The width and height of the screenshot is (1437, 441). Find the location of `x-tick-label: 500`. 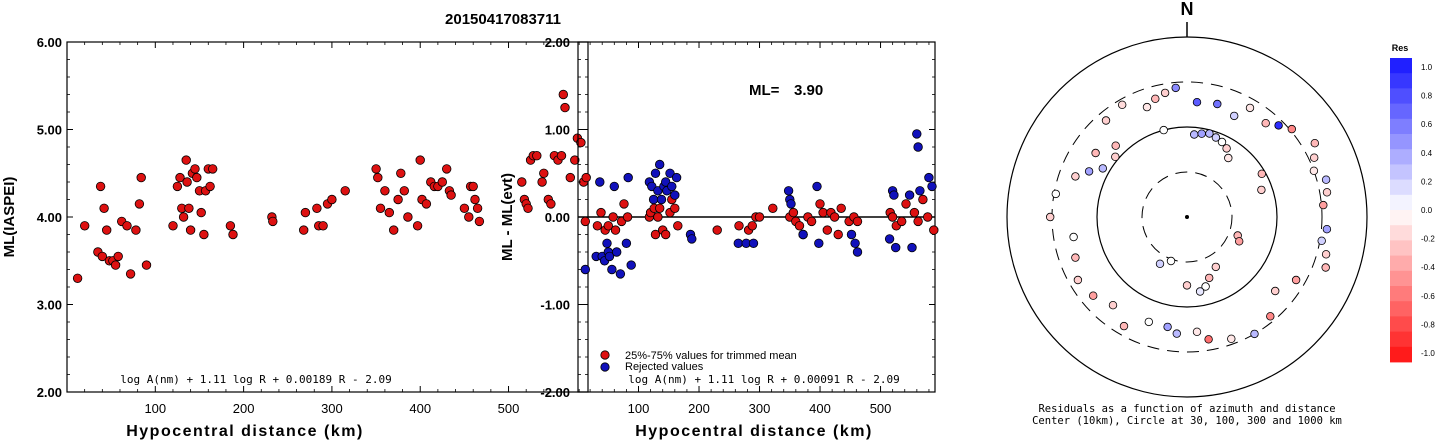

x-tick-label: 500 is located at coordinates (881, 408).